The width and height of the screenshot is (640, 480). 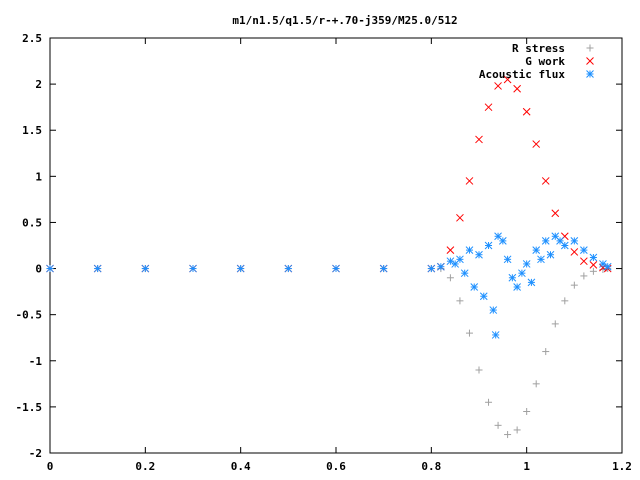 What do you see at coordinates (38, 84) in the screenshot?
I see `y-tick-label: 2` at bounding box center [38, 84].